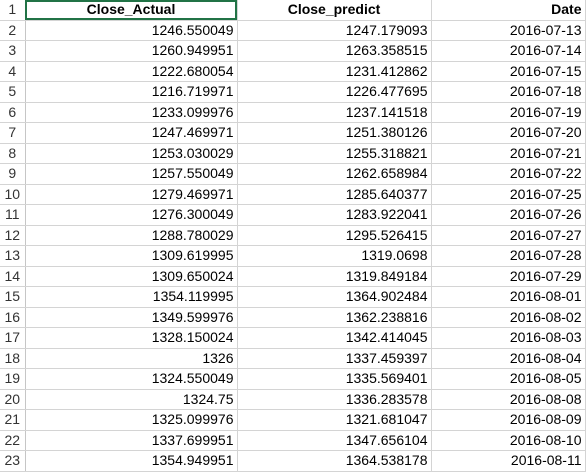 The image size is (587, 472). Describe the element at coordinates (508, 51) in the screenshot. I see `cell-date: 2016-07-14` at that location.